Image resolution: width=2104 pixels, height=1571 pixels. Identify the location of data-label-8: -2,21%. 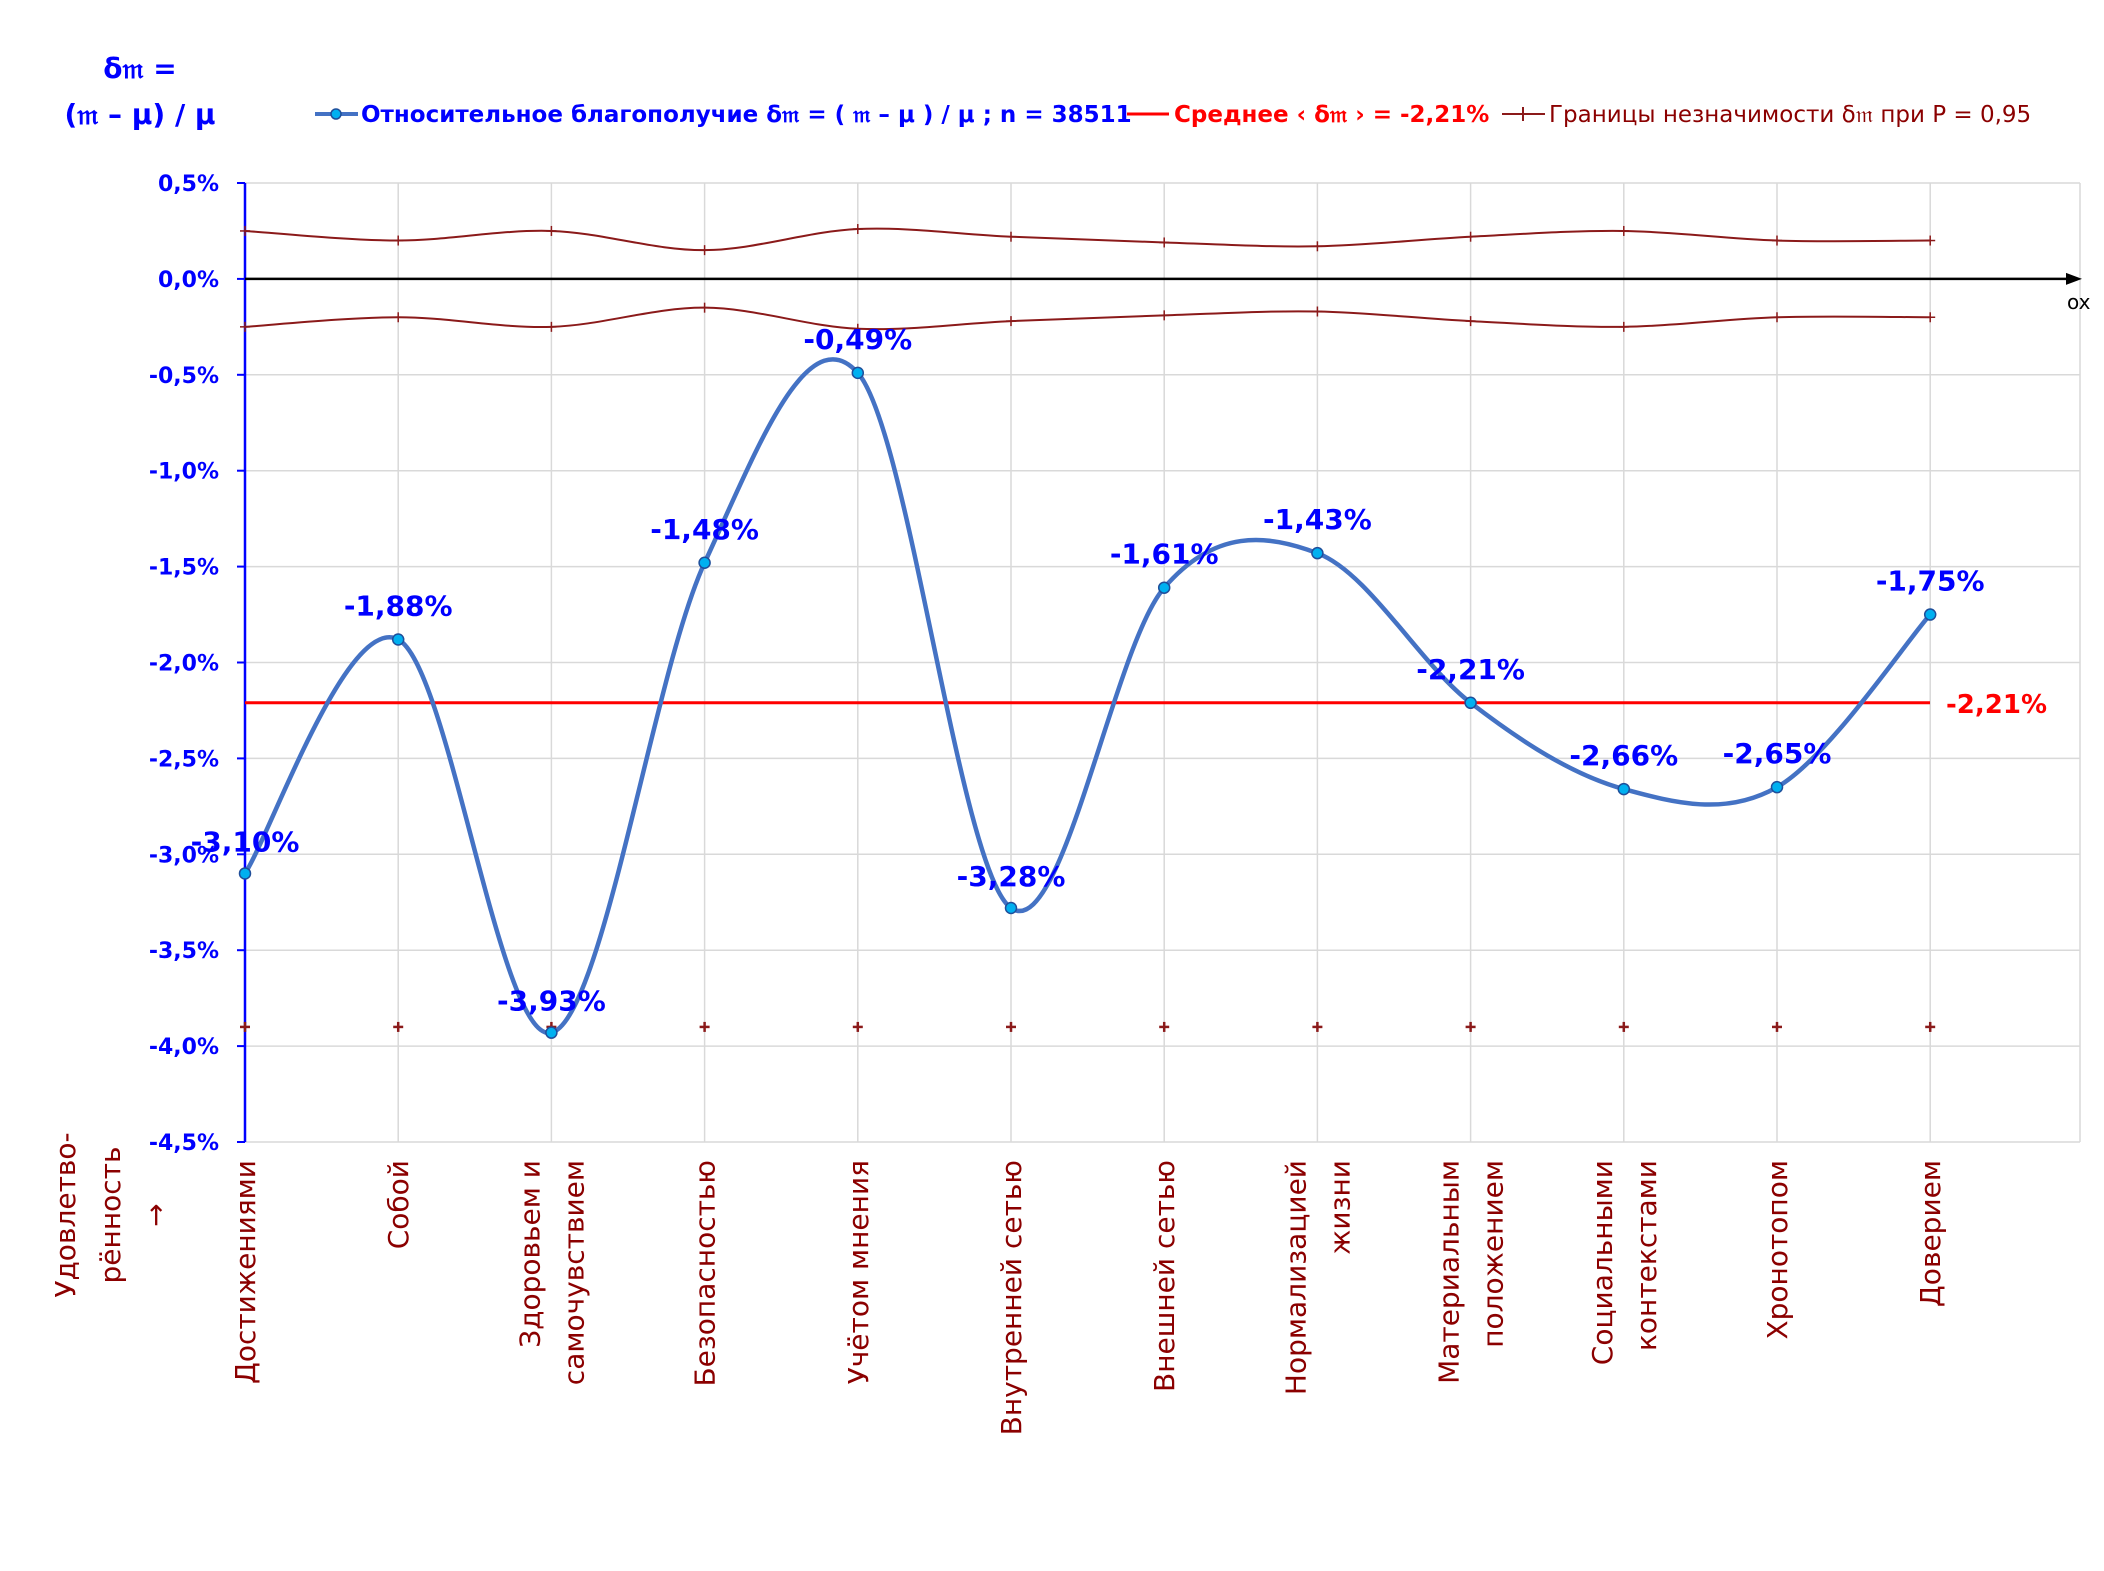
(1470, 669).